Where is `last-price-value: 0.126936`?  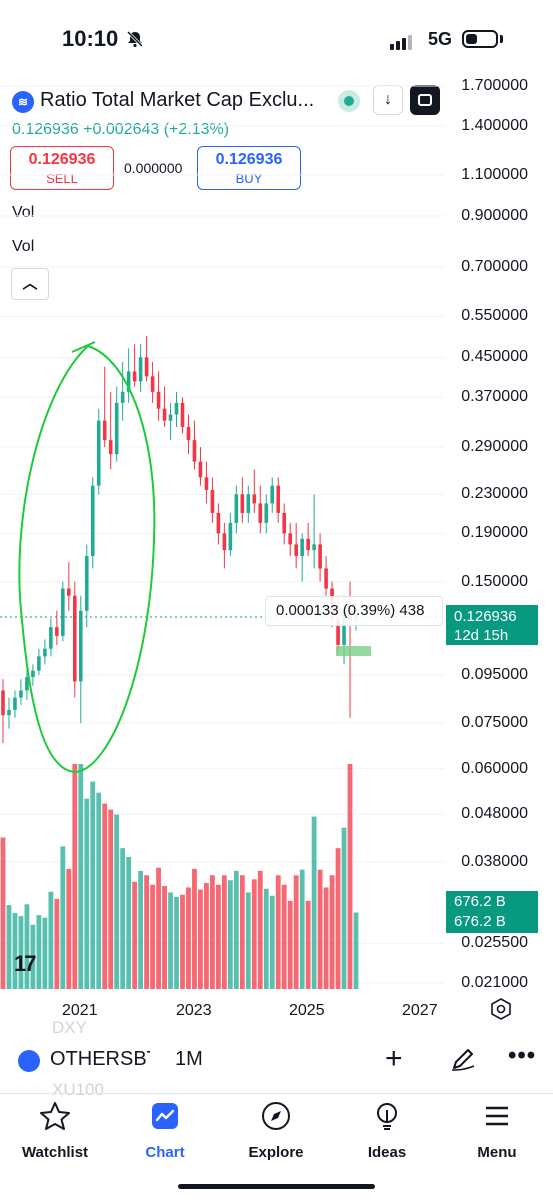 last-price-value: 0.126936 is located at coordinates (485, 616).